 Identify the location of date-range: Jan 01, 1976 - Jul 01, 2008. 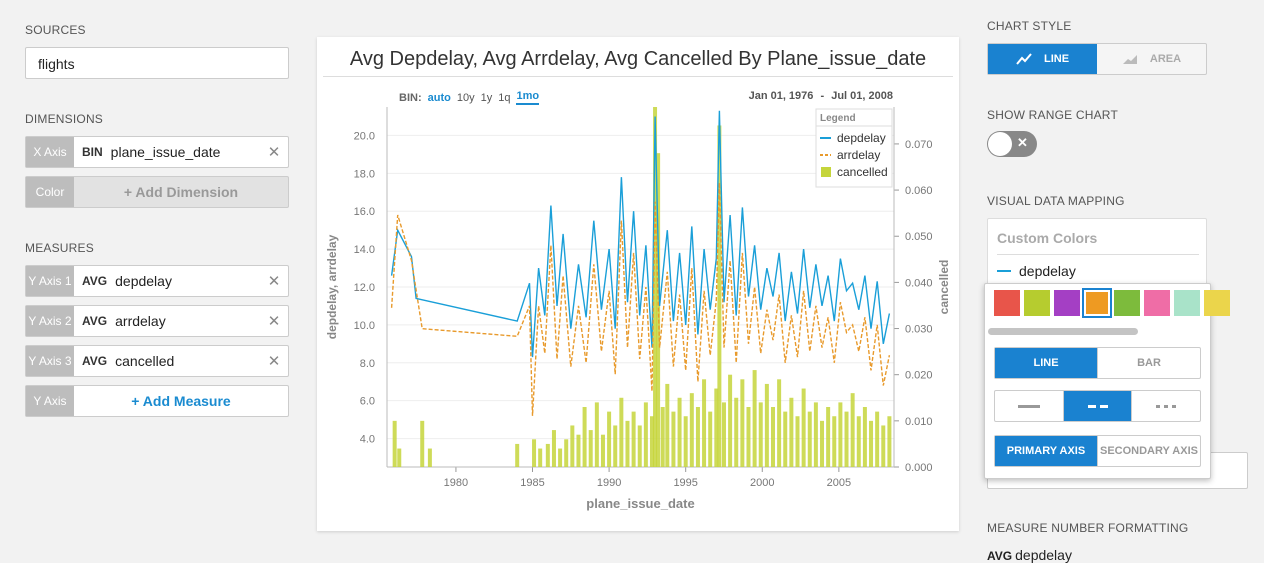
(821, 96).